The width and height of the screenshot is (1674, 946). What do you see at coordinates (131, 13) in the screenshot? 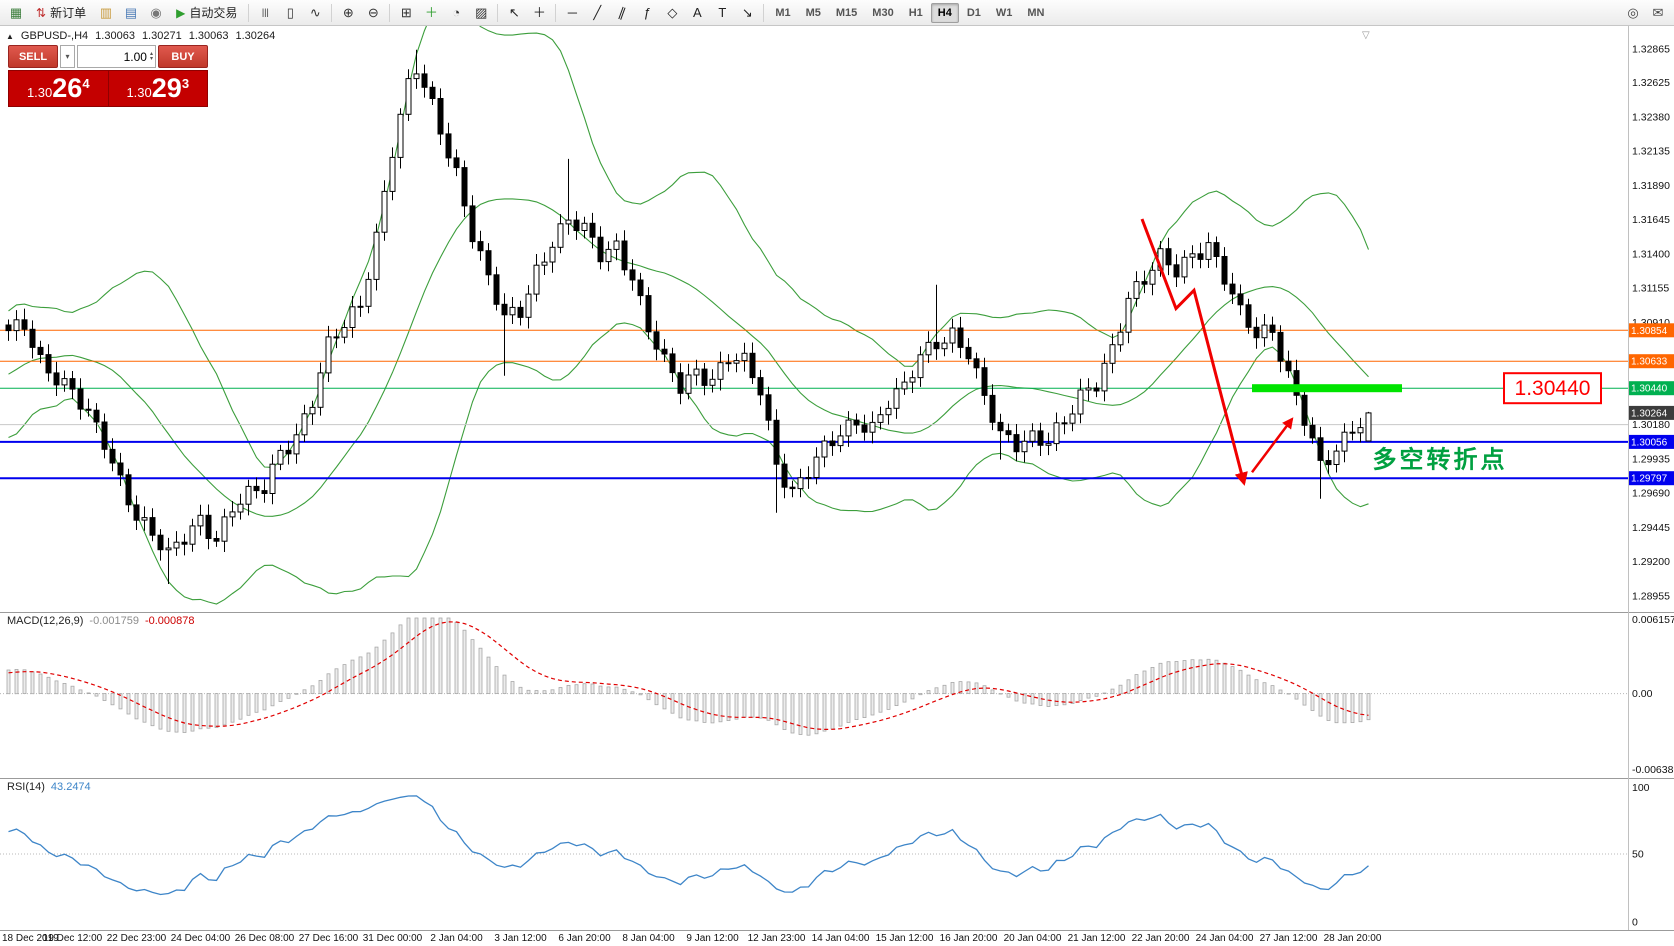
I see `profile-button: ▤` at bounding box center [131, 13].